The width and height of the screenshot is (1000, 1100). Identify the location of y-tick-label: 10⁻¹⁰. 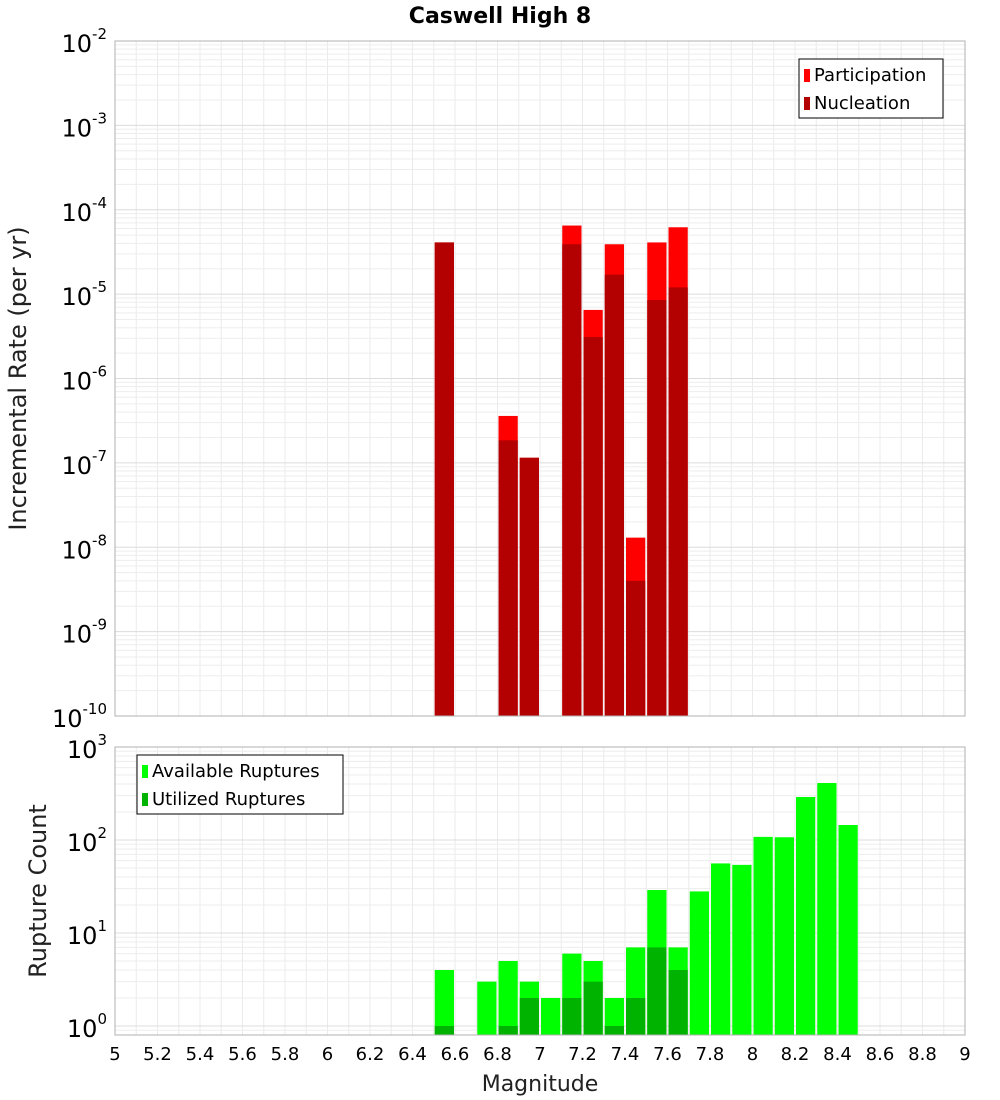
(79, 716).